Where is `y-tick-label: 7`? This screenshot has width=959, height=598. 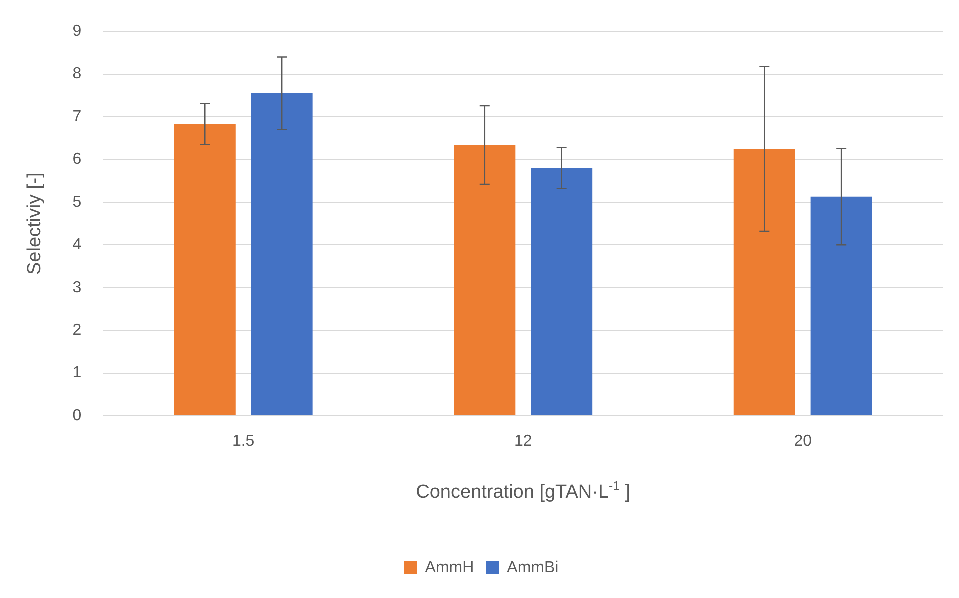
y-tick-label: 7 is located at coordinates (77, 117).